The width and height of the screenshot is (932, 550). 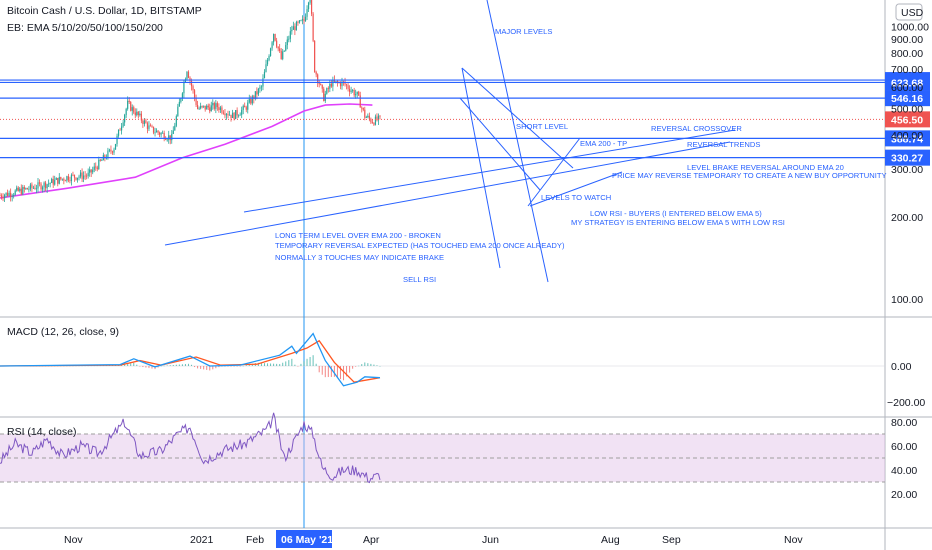 What do you see at coordinates (912, 13) in the screenshot?
I see `currency-label: USD` at bounding box center [912, 13].